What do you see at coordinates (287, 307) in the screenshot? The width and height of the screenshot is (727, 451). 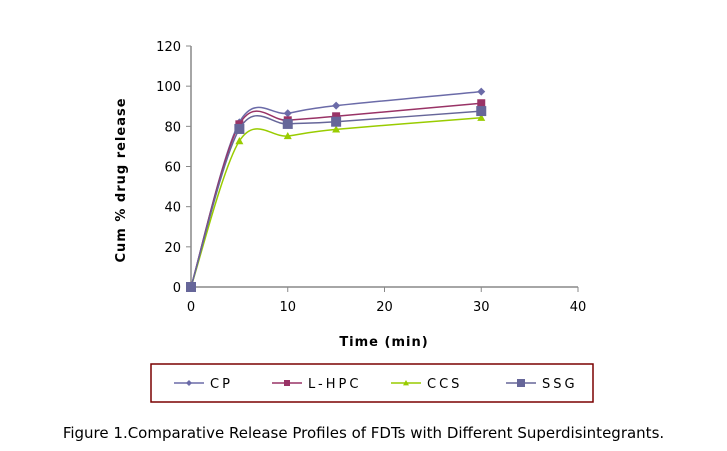 I see `x-tick-label: 10` at bounding box center [287, 307].